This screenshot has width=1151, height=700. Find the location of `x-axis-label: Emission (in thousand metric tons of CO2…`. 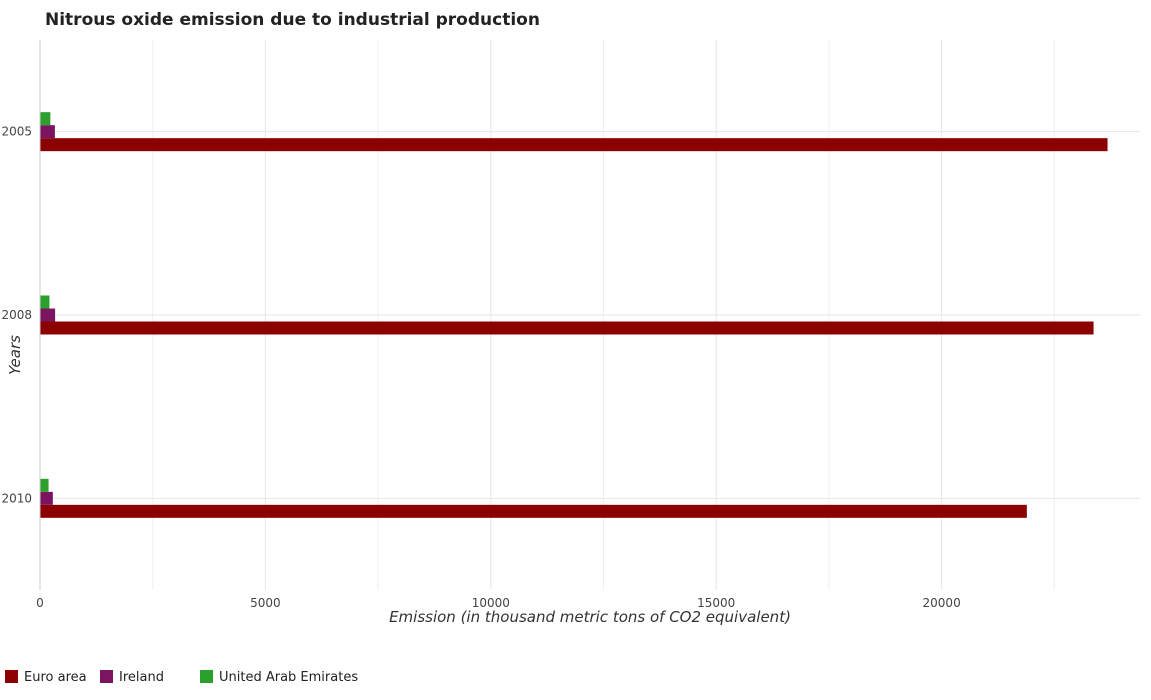

x-axis-label: Emission (in thousand metric tons of CO2… is located at coordinates (590, 617).